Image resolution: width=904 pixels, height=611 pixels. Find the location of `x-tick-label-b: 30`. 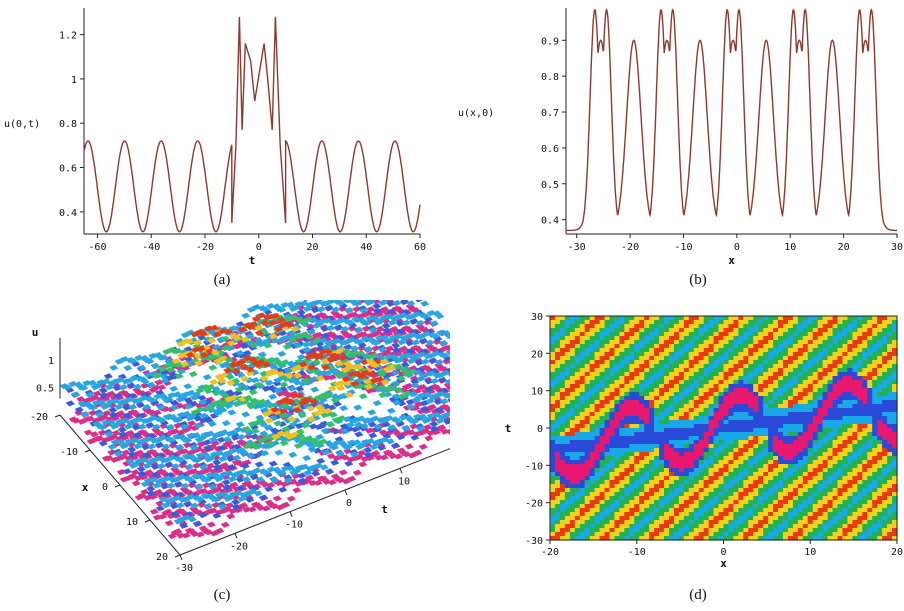

x-tick-label-b: 30 is located at coordinates (897, 247).